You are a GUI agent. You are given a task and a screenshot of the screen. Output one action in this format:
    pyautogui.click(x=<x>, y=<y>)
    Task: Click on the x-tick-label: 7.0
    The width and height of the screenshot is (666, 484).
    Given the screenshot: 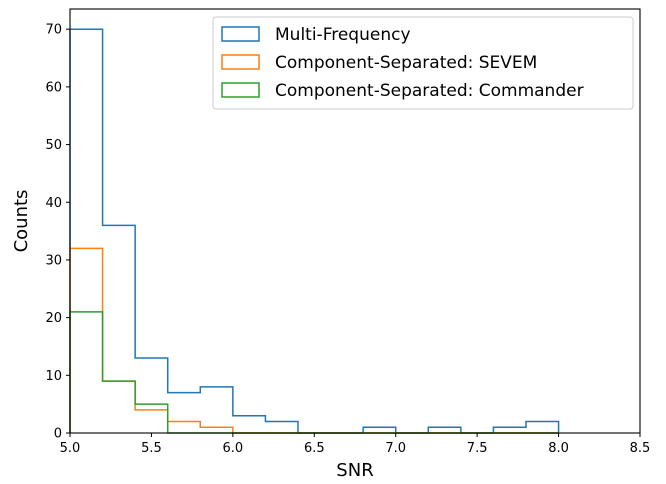 What is the action you would take?
    pyautogui.click(x=395, y=448)
    